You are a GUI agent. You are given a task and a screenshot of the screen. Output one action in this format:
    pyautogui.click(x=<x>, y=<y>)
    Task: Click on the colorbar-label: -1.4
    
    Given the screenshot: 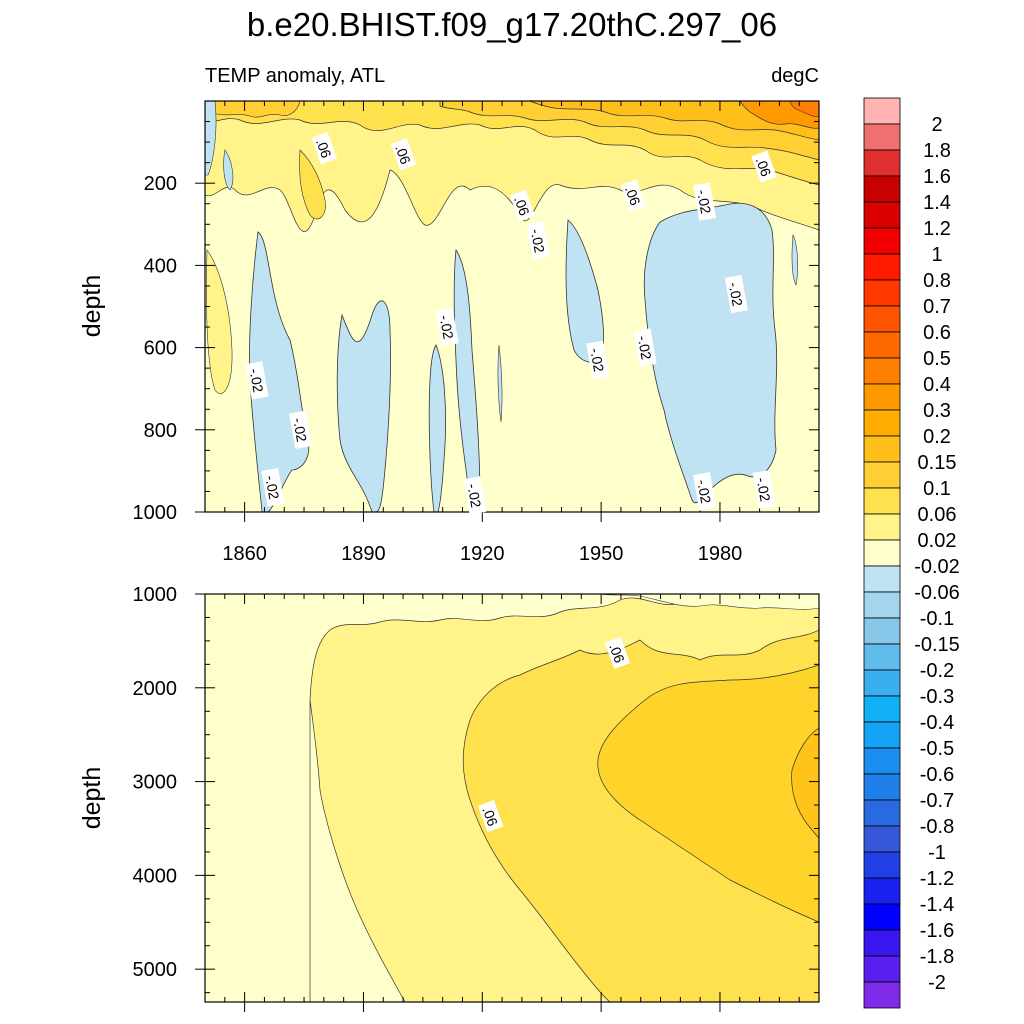 What is the action you would take?
    pyautogui.click(x=937, y=905)
    